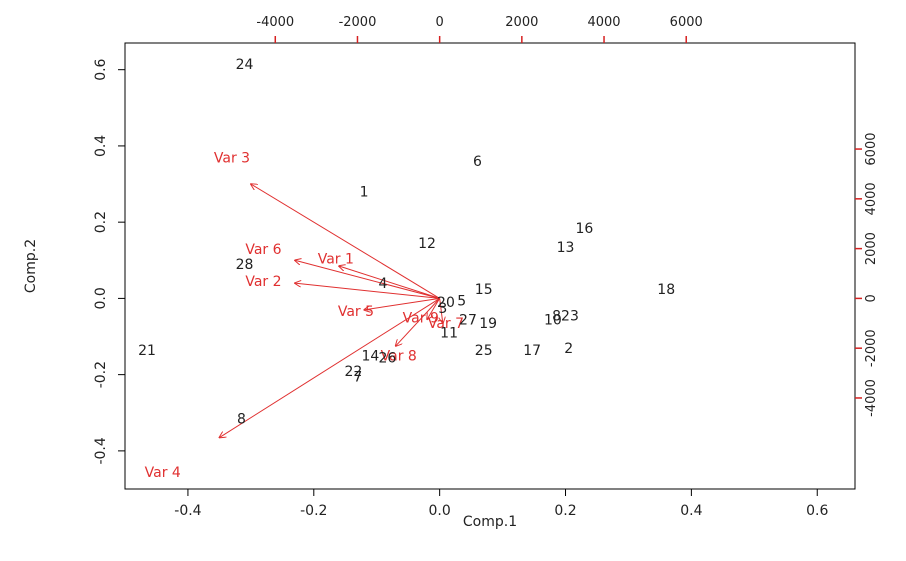  What do you see at coordinates (357, 378) in the screenshot?
I see `observation-label: 7` at bounding box center [357, 378].